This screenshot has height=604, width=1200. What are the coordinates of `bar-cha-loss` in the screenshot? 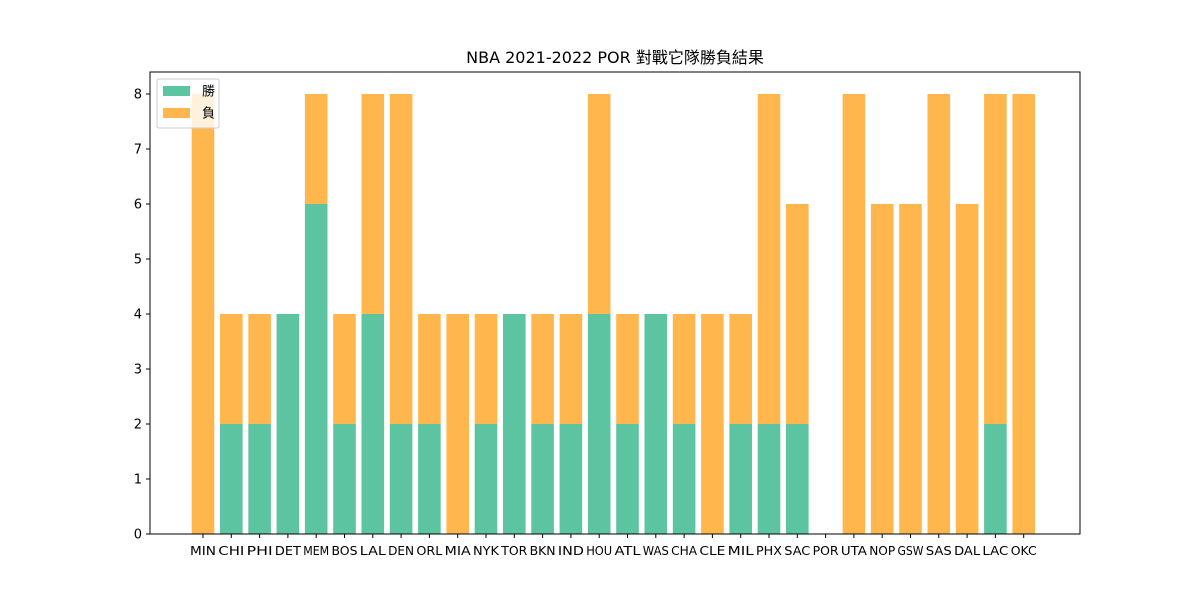 It's located at (684, 369).